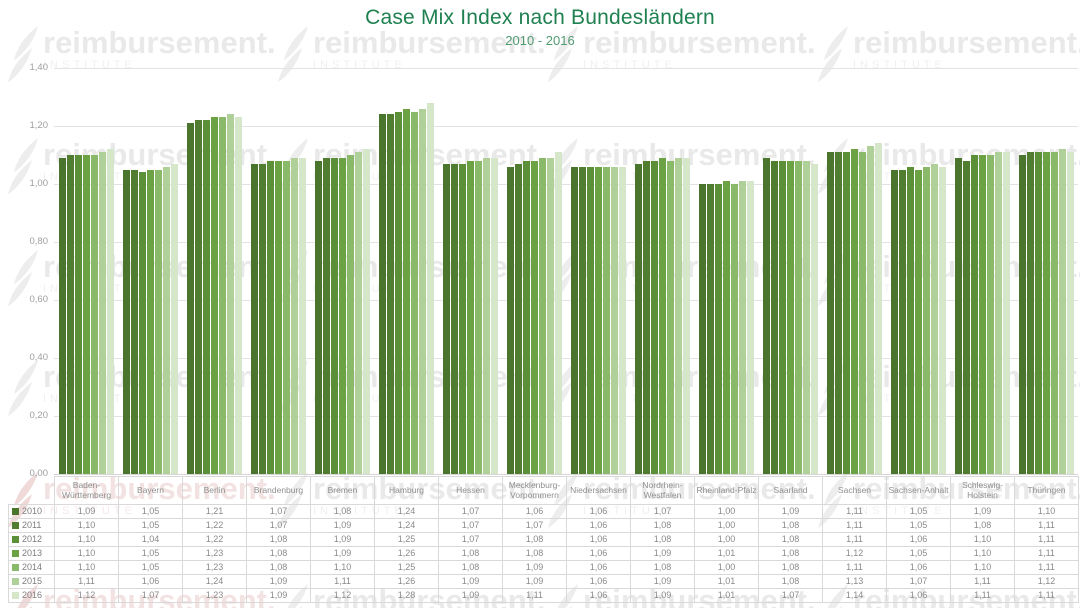  Describe the element at coordinates (982, 511) in the screenshot. I see `value-cell-schleswig-holstein-2010: 1,09` at that location.